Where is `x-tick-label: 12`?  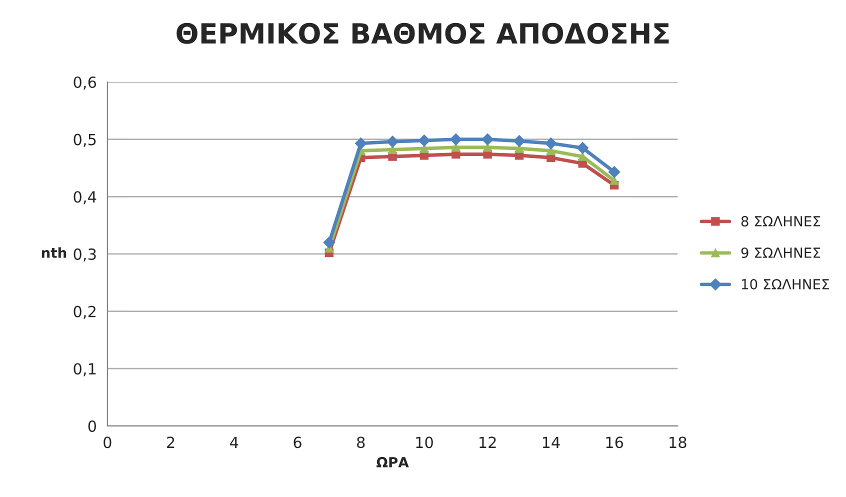 x-tick-label: 12 is located at coordinates (488, 442).